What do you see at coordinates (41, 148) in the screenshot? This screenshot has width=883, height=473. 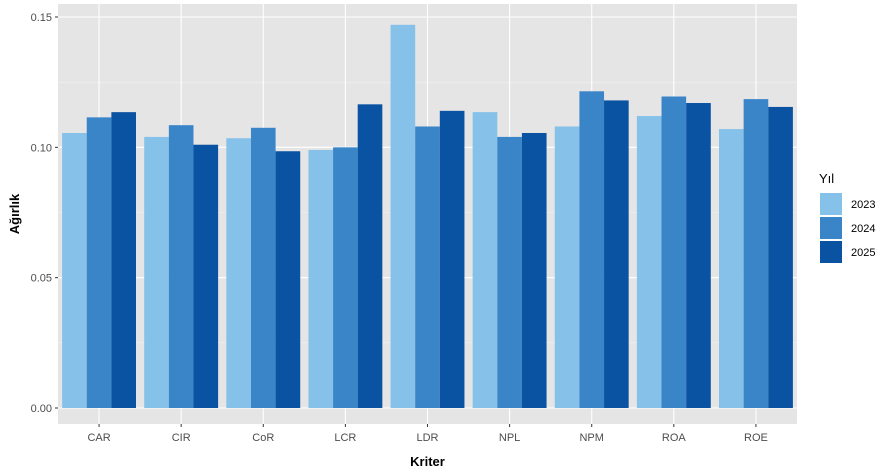 I see `y-tick-label: 0.10` at bounding box center [41, 148].